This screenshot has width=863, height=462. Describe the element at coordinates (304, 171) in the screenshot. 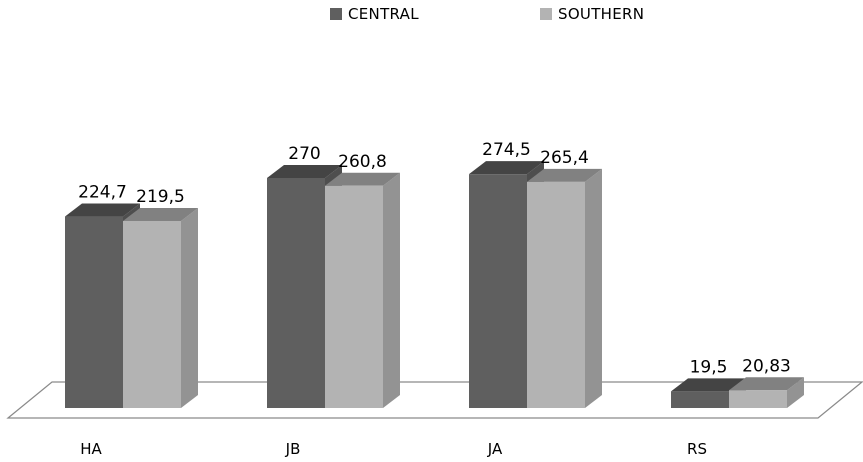

I see `bar-top-central-jb` at that location.